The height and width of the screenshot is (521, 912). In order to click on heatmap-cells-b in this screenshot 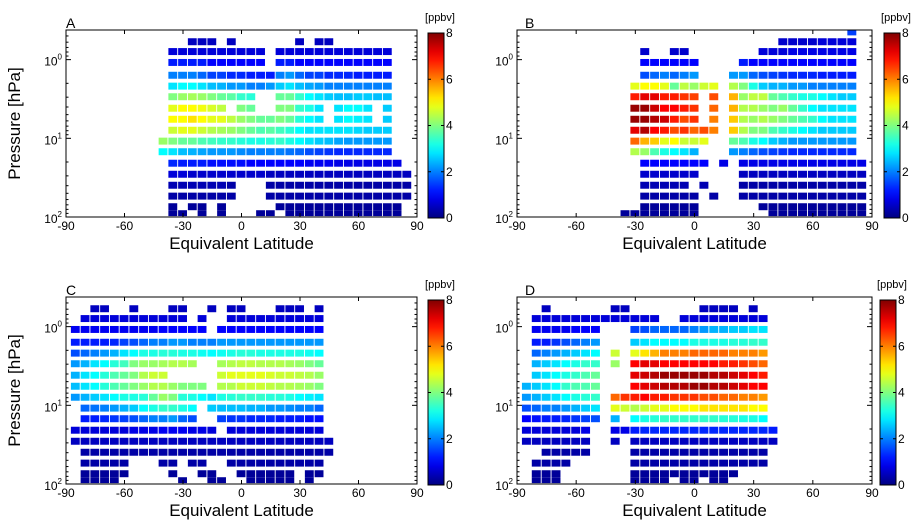, I will do `click(743, 123)`.